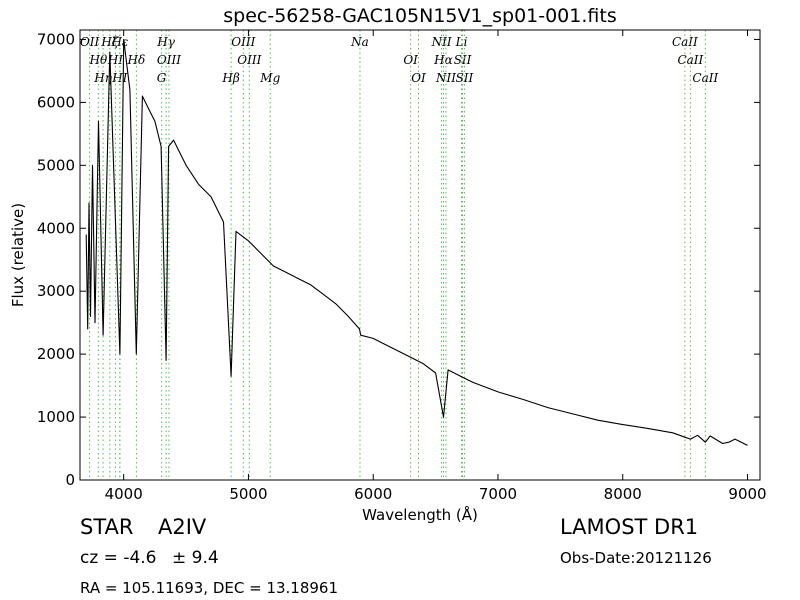 This screenshot has width=800, height=600. I want to click on line-marker-label: Na, so click(359, 42).